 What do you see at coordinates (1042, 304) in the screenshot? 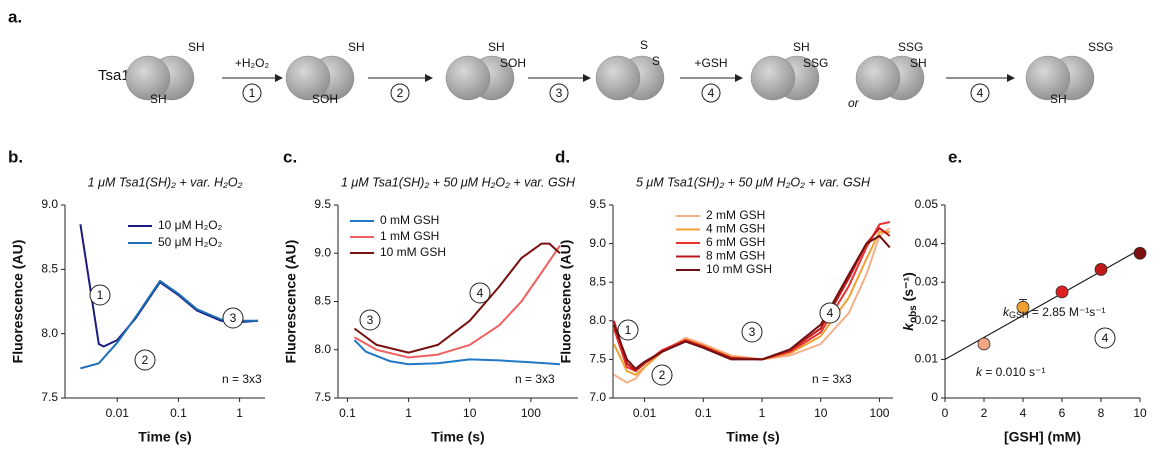
I see `fit-line` at bounding box center [1042, 304].